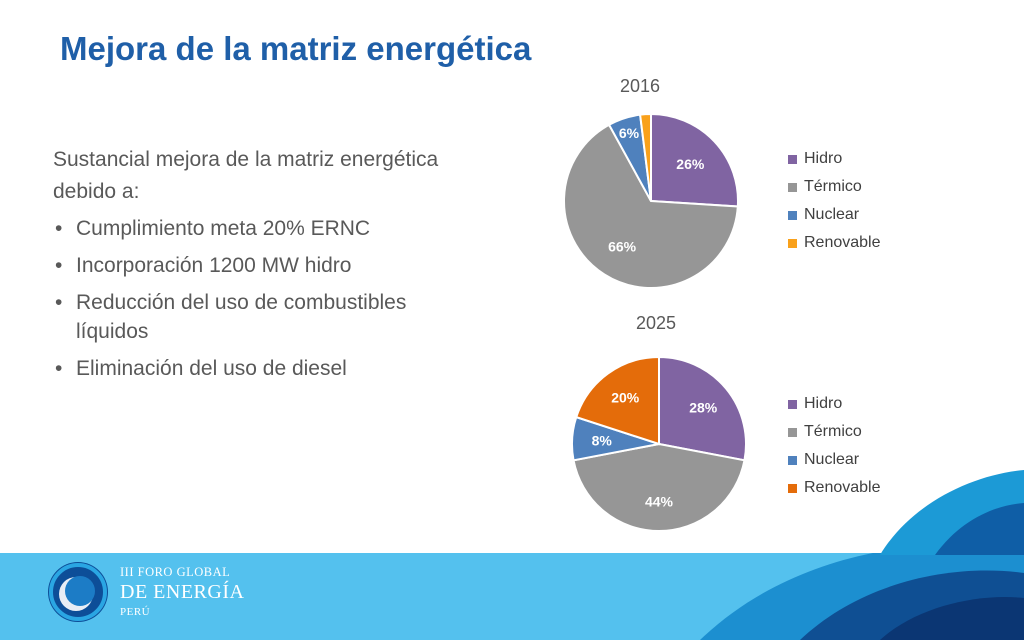  What do you see at coordinates (135, 612) in the screenshot?
I see `foro-line-3: PERÚ` at bounding box center [135, 612].